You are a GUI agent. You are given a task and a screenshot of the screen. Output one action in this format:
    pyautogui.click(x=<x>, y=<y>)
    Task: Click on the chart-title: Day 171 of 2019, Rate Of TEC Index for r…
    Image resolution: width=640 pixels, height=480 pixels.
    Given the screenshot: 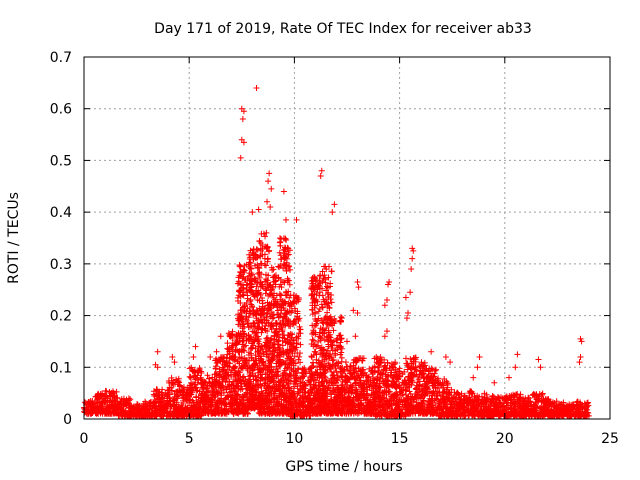 What is the action you would take?
    pyautogui.click(x=343, y=29)
    